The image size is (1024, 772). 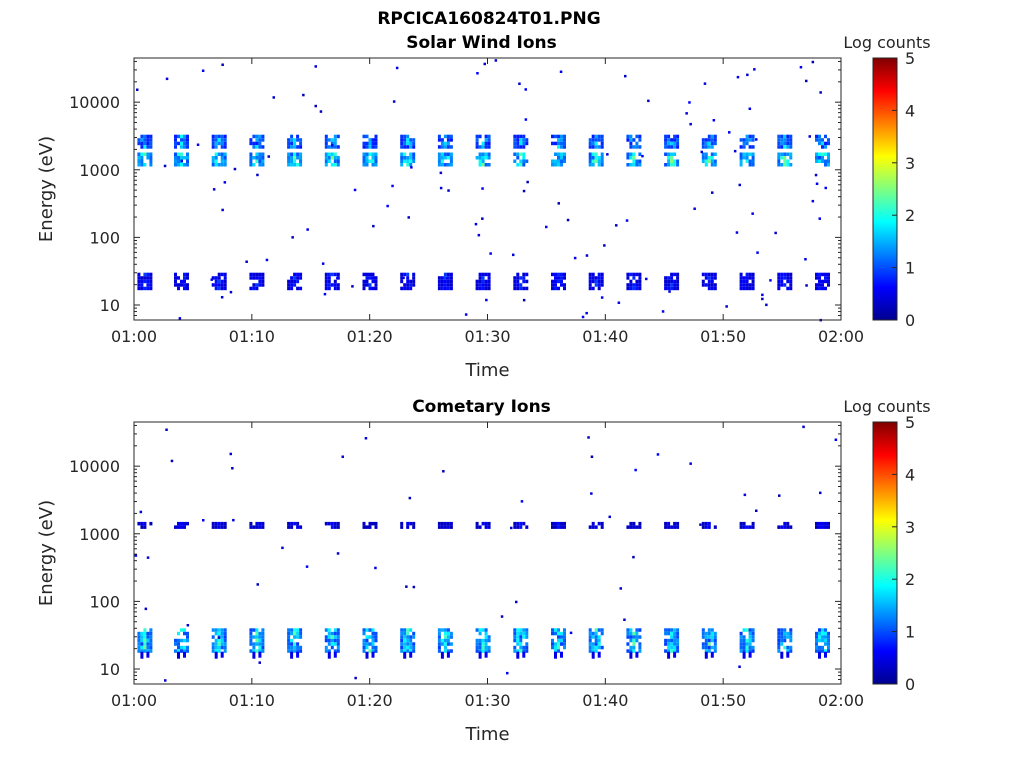 I want to click on y-tick-label: 100, so click(x=104, y=237).